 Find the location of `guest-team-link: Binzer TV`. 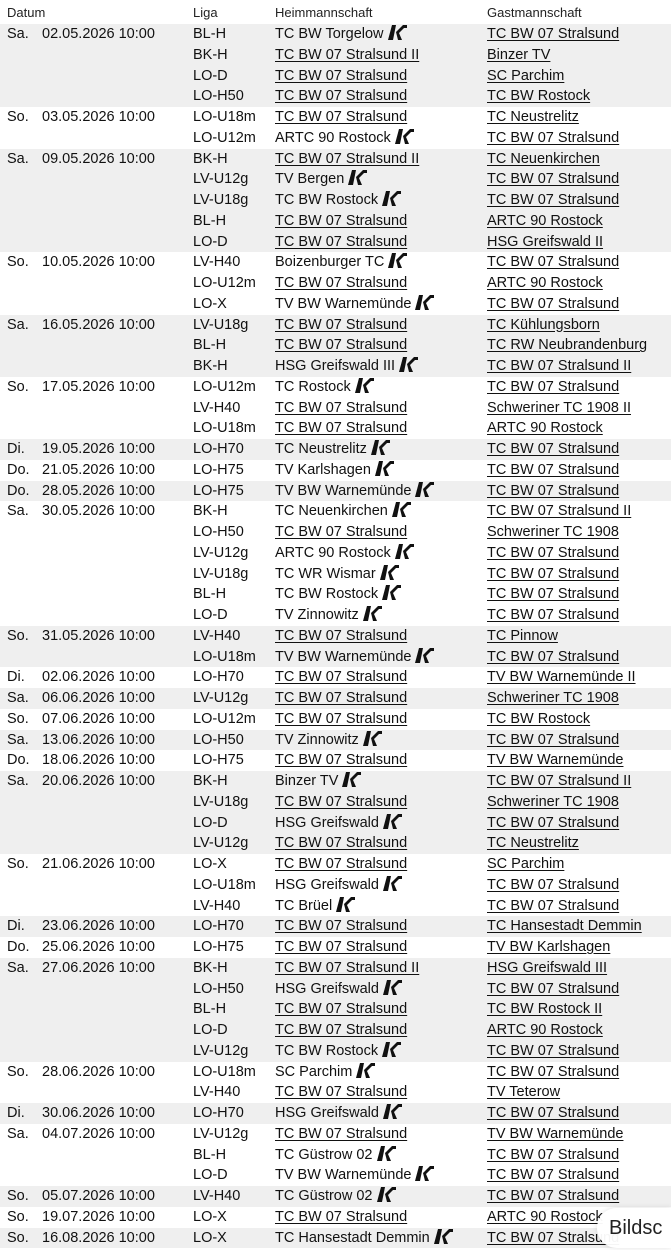

guest-team-link: Binzer TV is located at coordinates (519, 54).